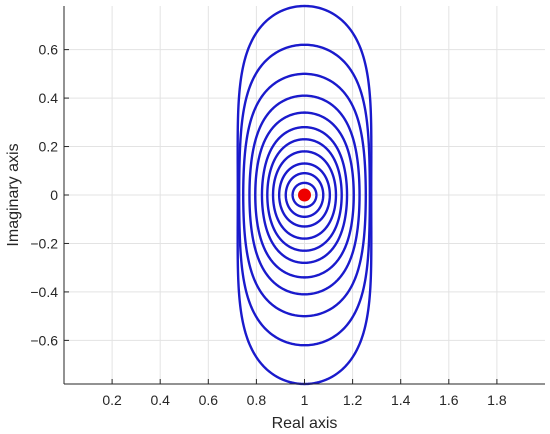 This screenshot has height=434, width=550. What do you see at coordinates (44, 243) in the screenshot?
I see `y-tick-label: −0.2` at bounding box center [44, 243].